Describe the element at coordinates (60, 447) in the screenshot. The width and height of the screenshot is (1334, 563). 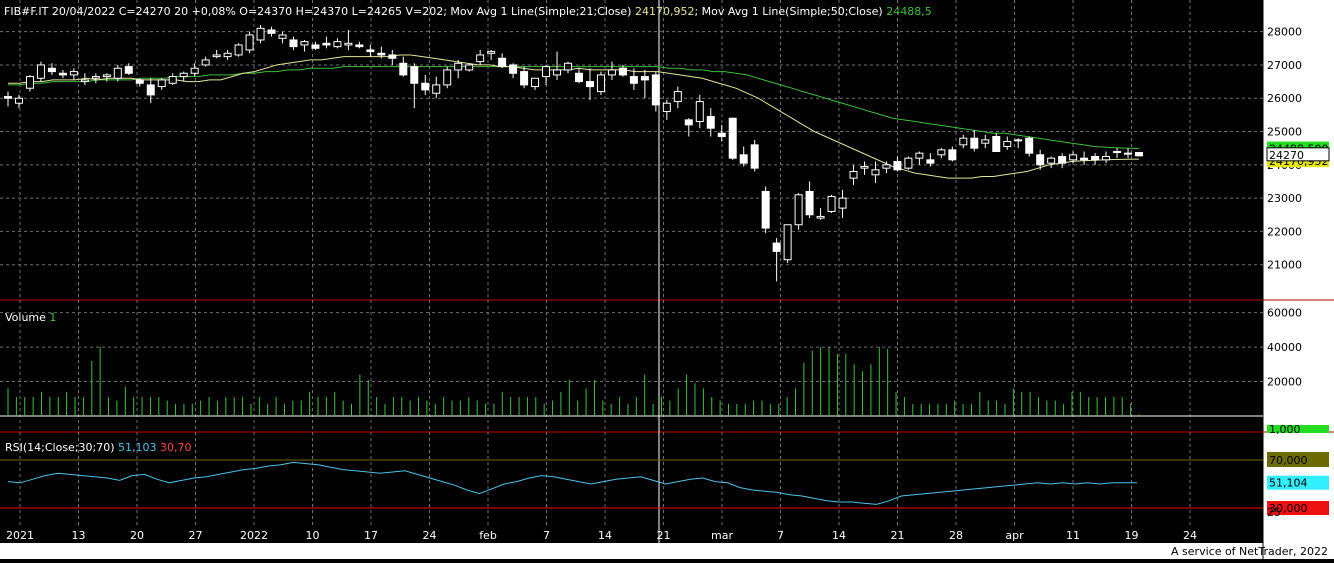
I see `rsi-title: RSI(14;Close;30;70)` at that location.